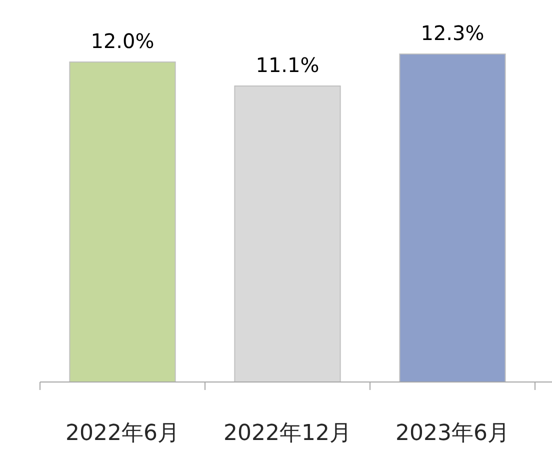 This screenshot has height=452, width=552. What do you see at coordinates (452, 33) in the screenshot?
I see `data-label: 12.3%` at bounding box center [452, 33].